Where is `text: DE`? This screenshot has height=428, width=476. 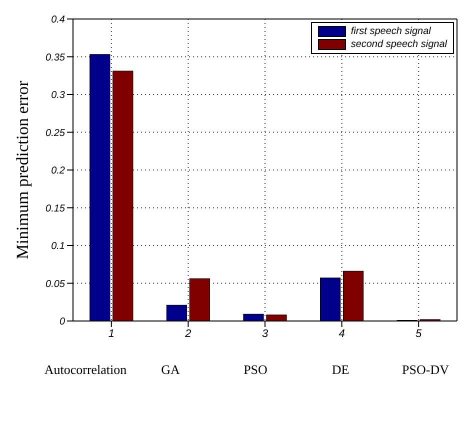 text: DE is located at coordinates (340, 370).